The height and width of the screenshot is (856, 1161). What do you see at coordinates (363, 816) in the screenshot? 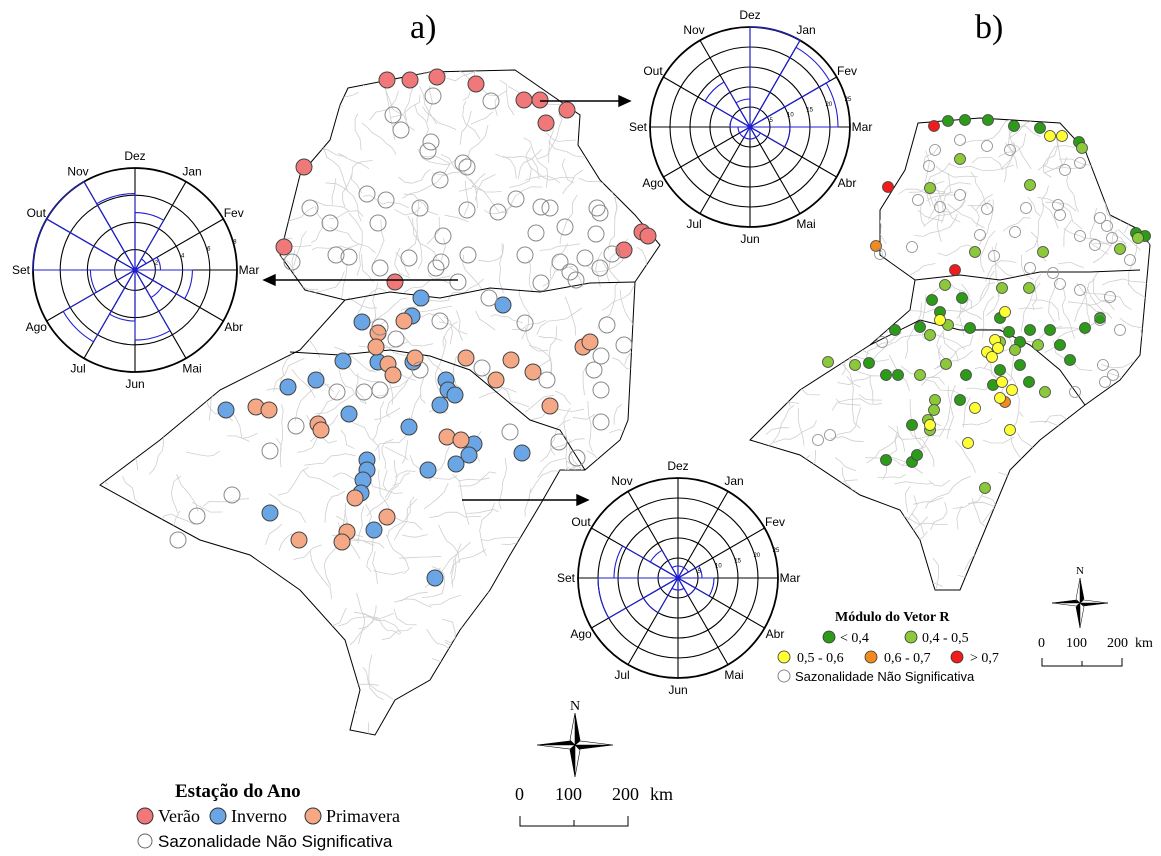
I see `legend-label-primavera: Primavera` at bounding box center [363, 816].